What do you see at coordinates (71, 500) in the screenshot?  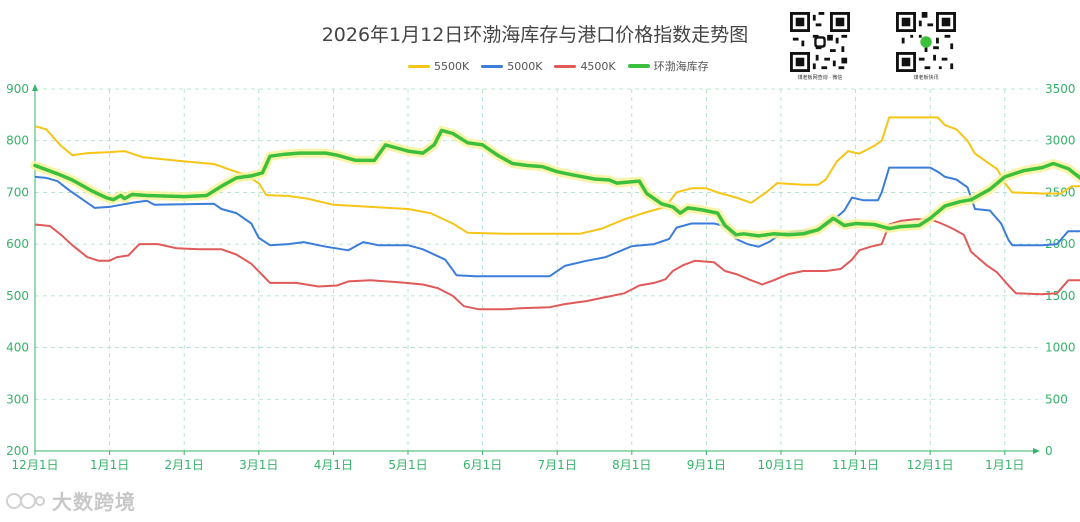 I see `watermark-logo: 大数跨境` at bounding box center [71, 500].